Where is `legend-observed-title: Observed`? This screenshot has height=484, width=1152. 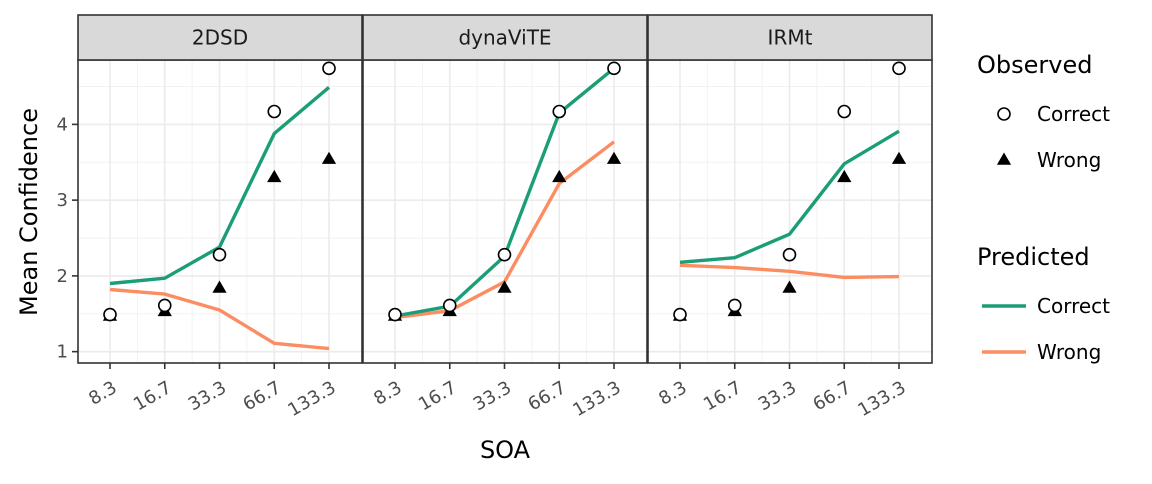
legend-observed-title: Observed is located at coordinates (1034, 65).